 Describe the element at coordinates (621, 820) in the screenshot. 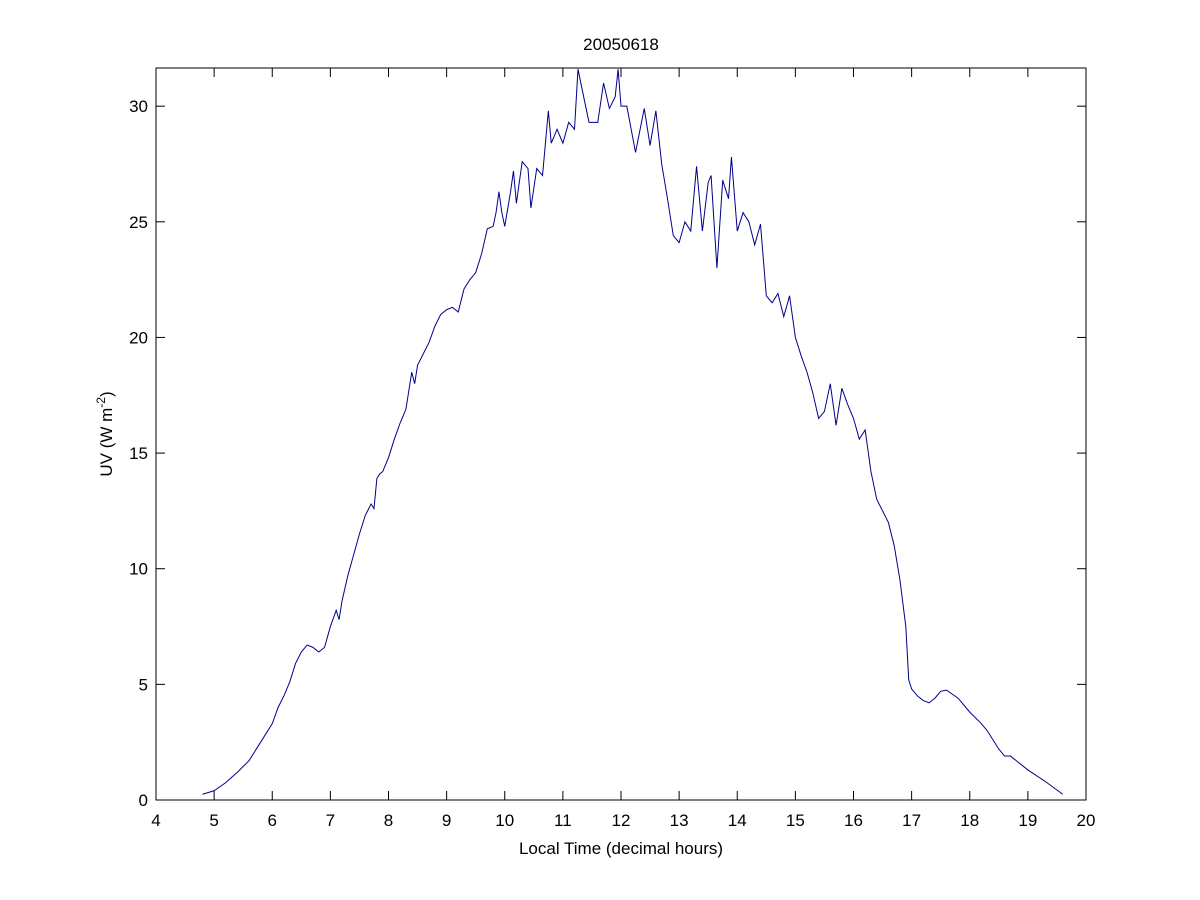

I see `x-tick-label: 12` at that location.